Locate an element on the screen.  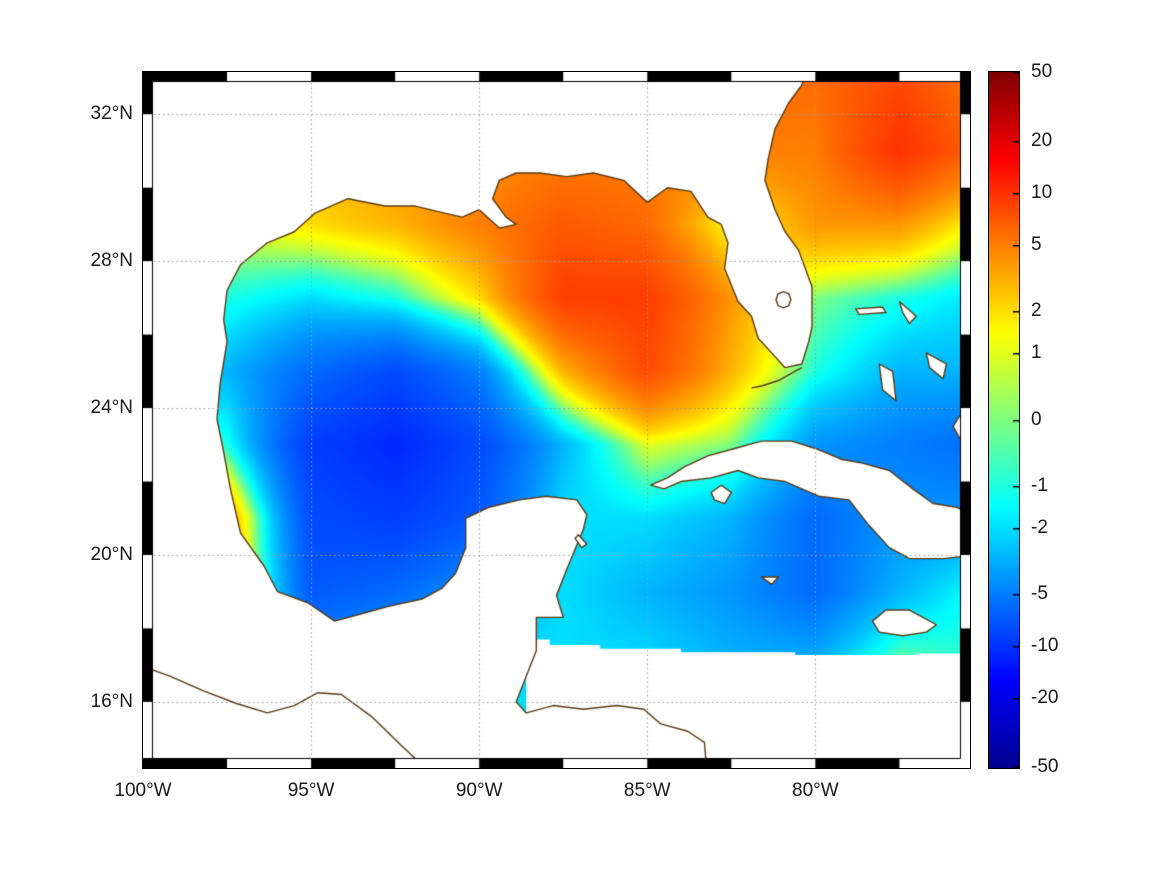
colorbar-tick-label: 5 is located at coordinates (1036, 244).